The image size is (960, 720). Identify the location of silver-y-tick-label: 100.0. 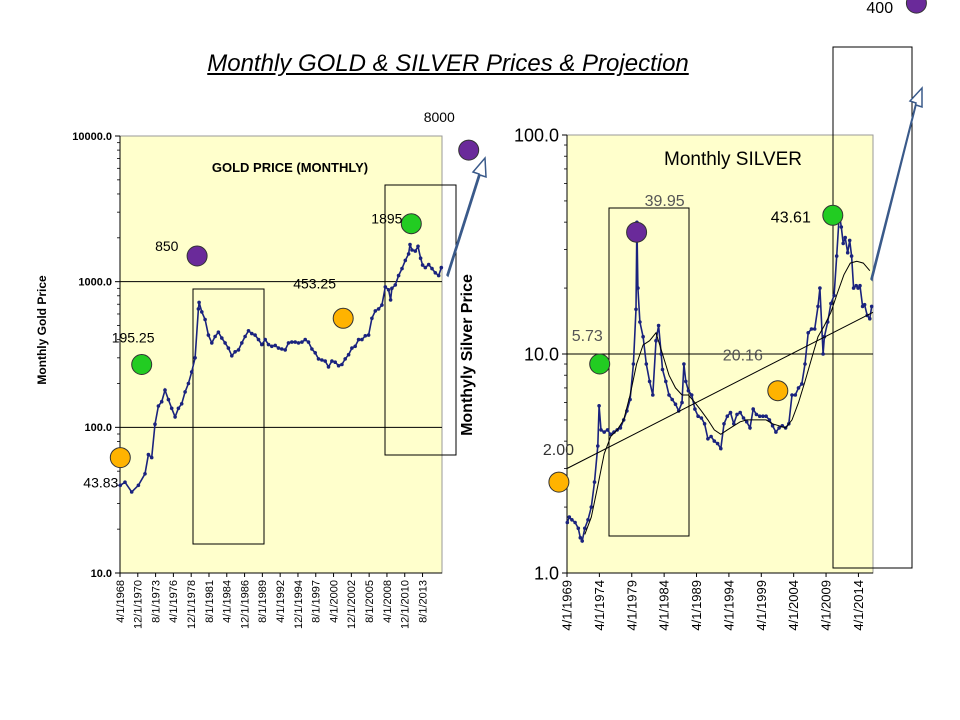
(536, 135).